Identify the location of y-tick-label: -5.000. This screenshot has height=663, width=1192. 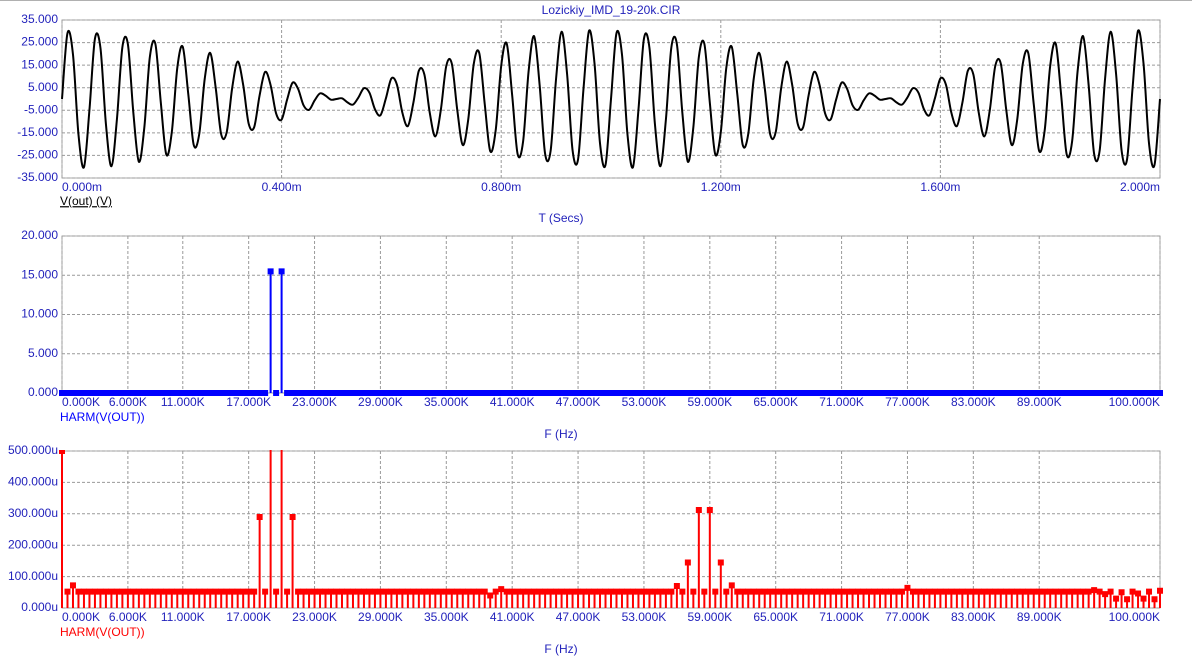
(41, 109).